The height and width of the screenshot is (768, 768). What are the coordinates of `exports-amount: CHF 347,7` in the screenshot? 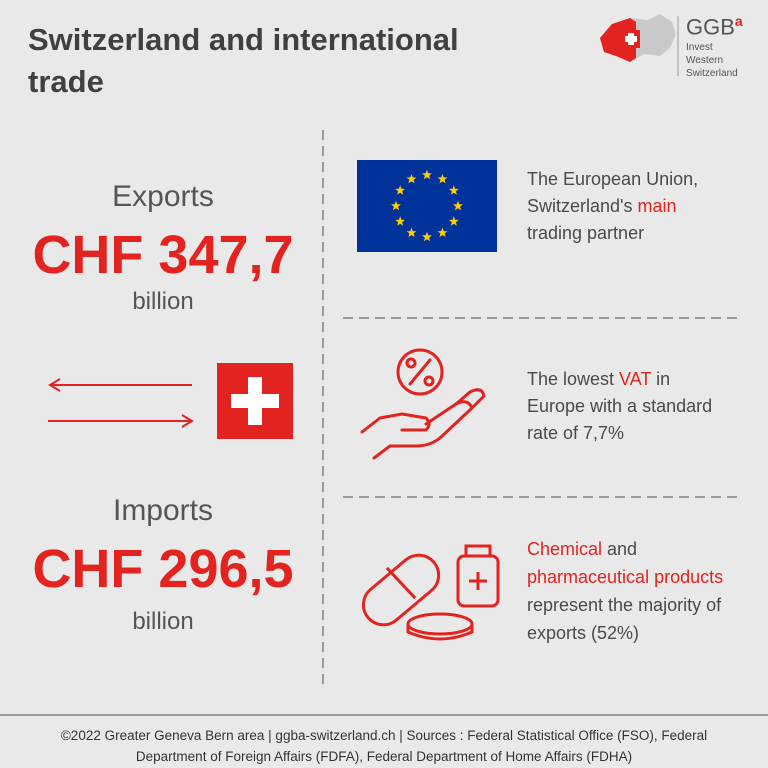 It's located at (163, 255).